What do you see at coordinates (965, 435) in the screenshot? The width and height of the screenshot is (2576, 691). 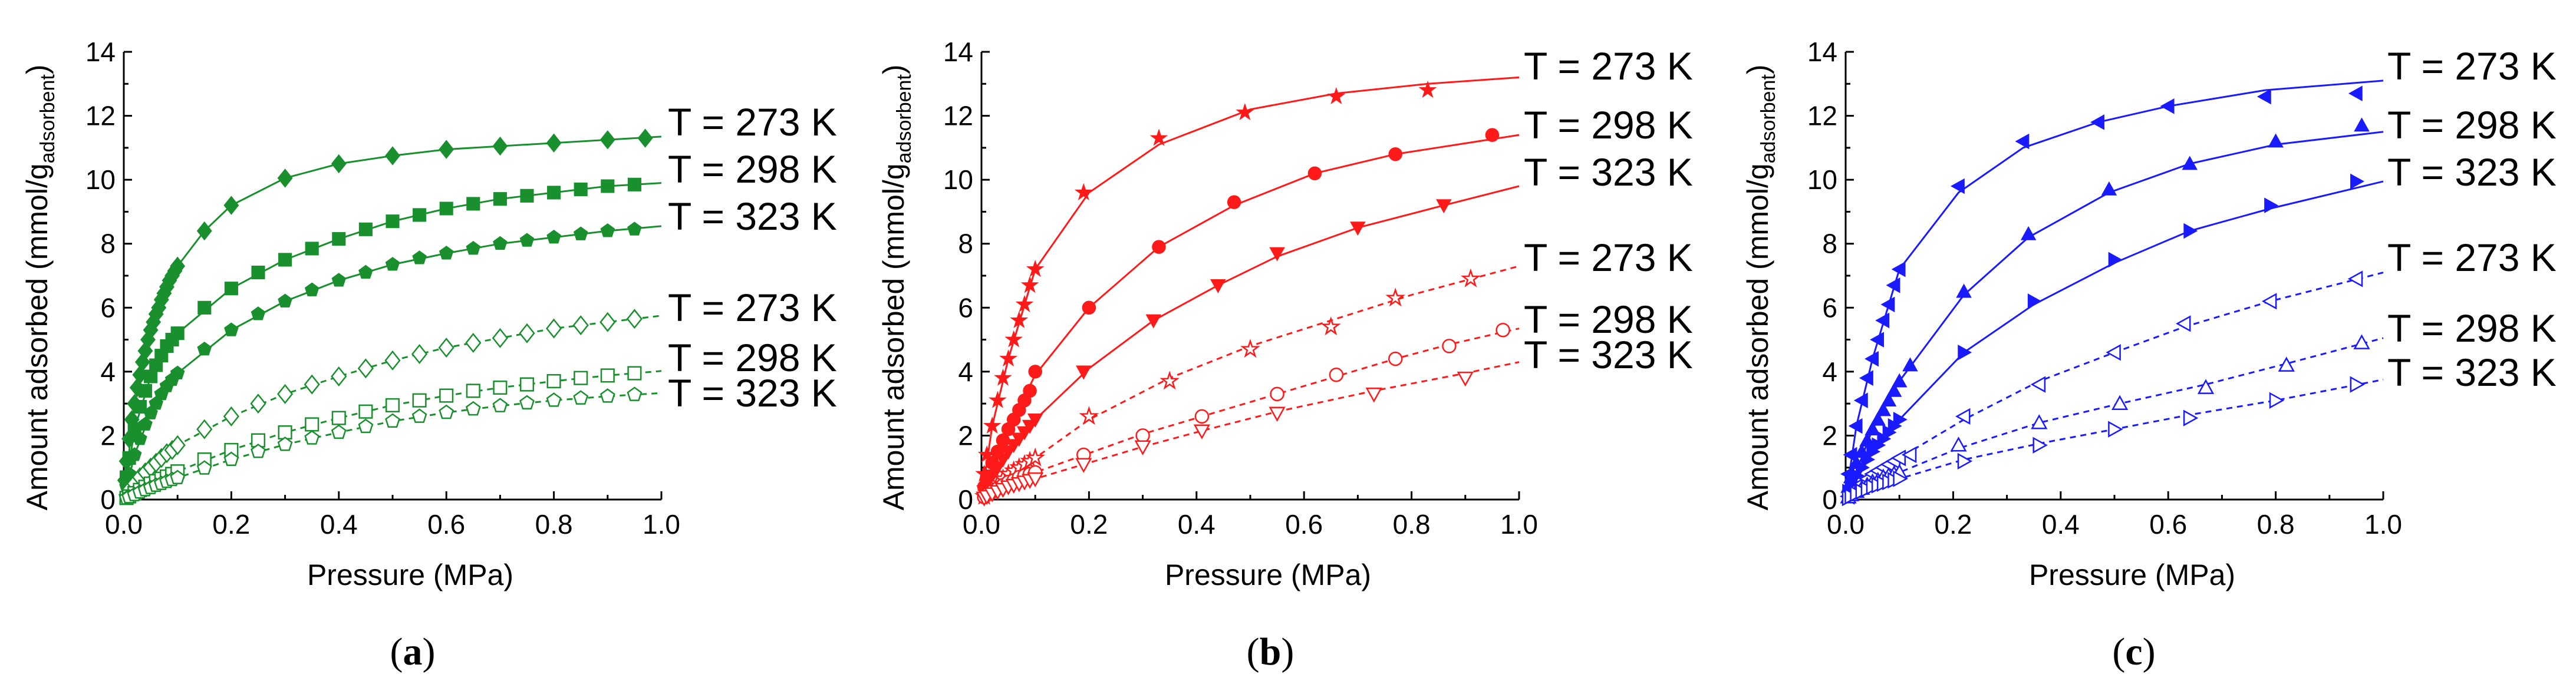 I see `y-tick-label: 2` at bounding box center [965, 435].